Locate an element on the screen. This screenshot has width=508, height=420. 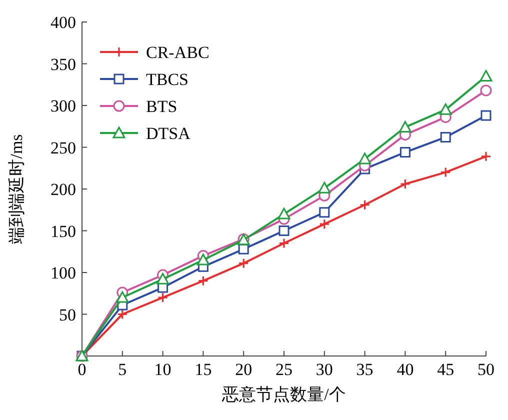
x-tick-label: 50 is located at coordinates (486, 369).